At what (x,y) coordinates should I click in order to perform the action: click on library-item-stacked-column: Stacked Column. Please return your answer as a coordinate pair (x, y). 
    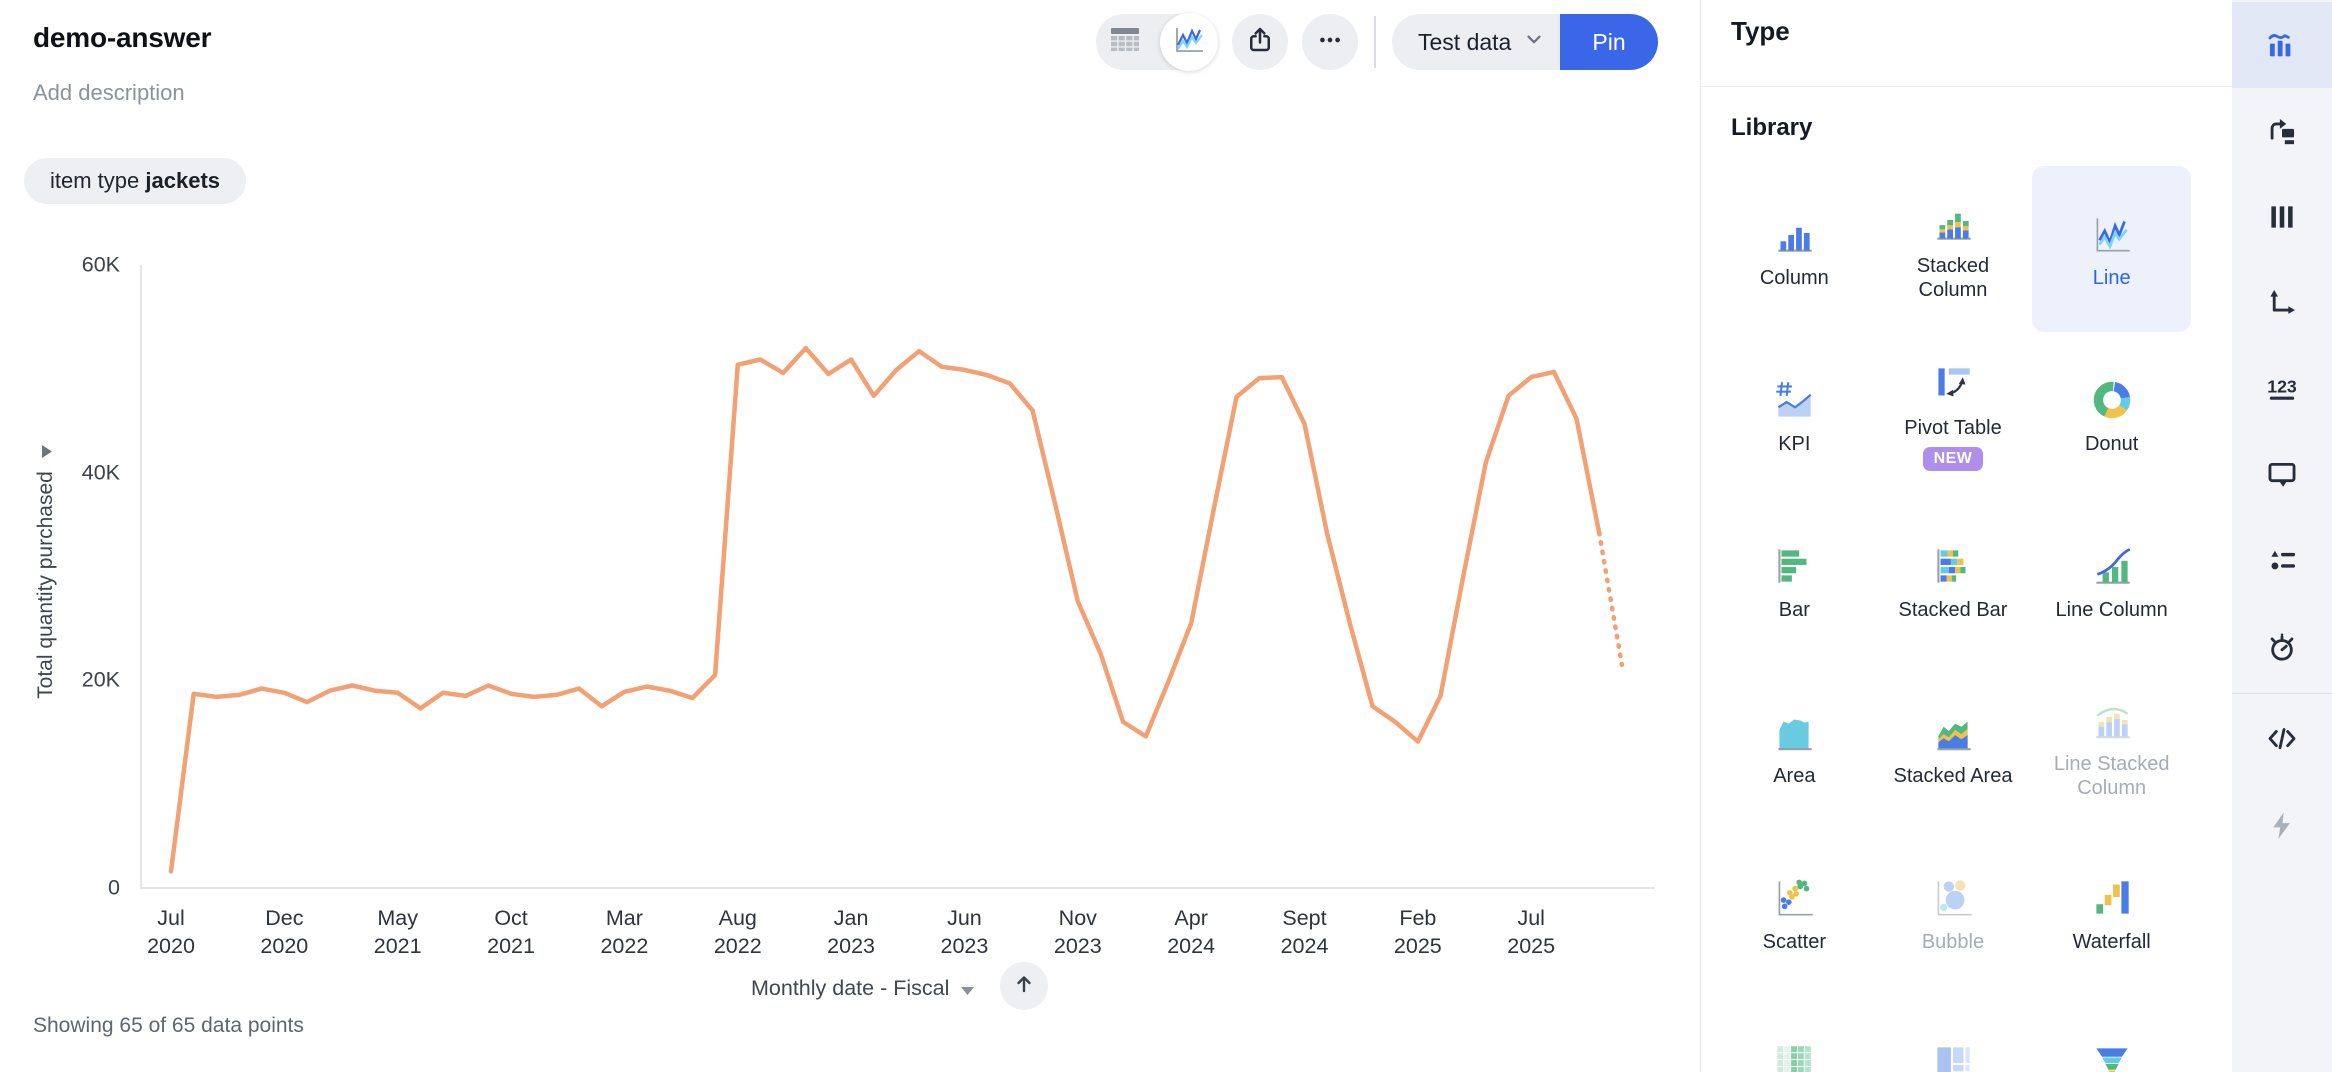
    Looking at the image, I should click on (1953, 249).